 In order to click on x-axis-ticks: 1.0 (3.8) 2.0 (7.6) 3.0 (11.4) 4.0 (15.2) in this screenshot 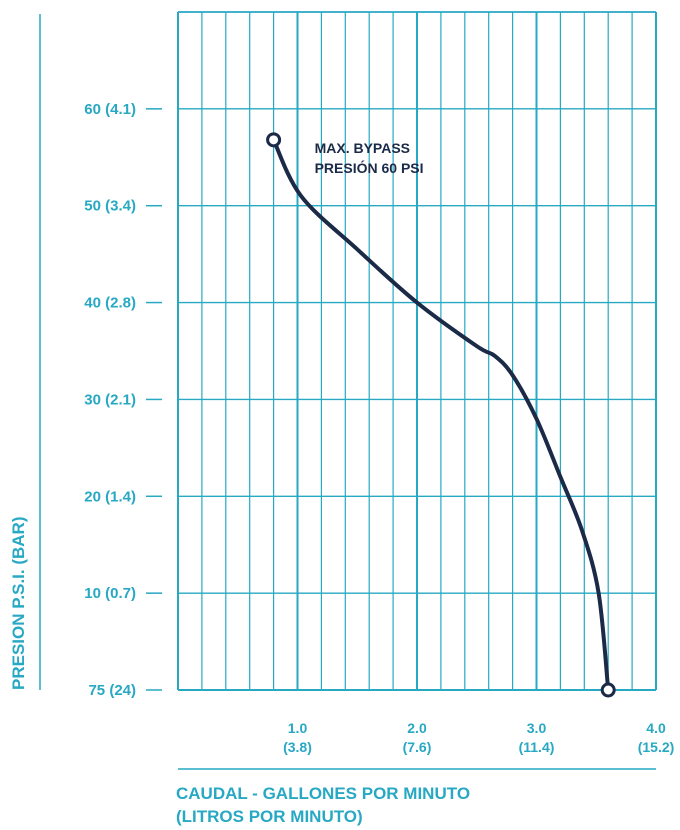, I will do `click(478, 737)`.